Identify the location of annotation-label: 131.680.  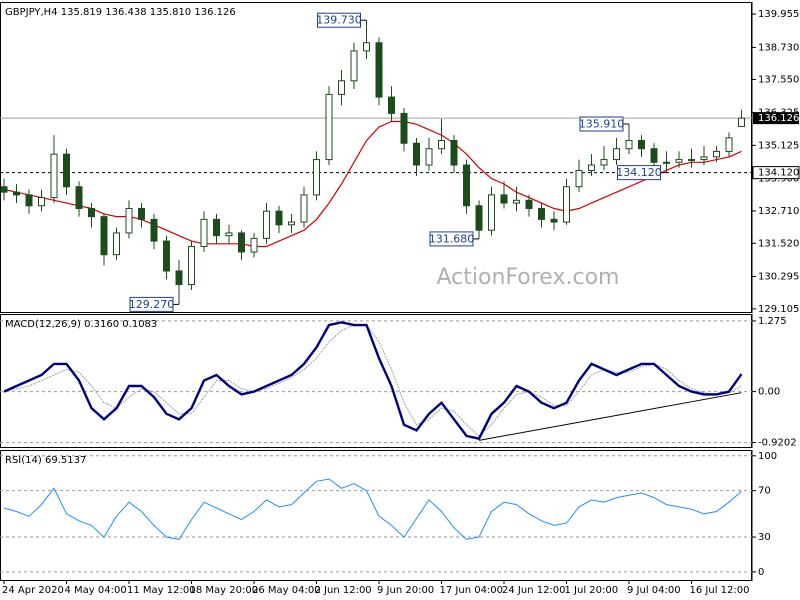
(452, 238).